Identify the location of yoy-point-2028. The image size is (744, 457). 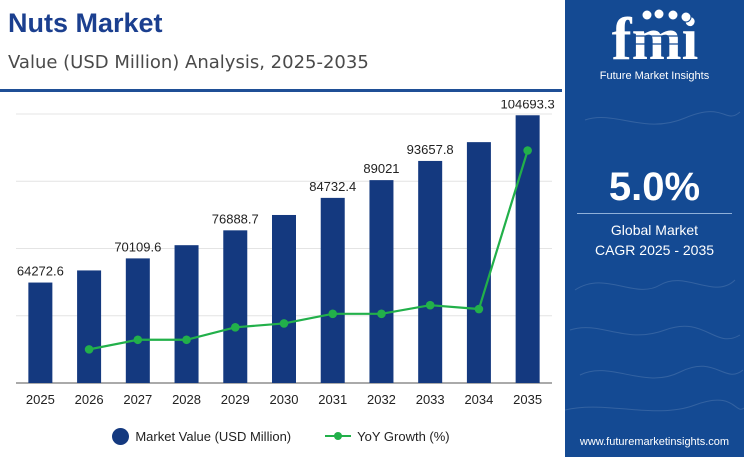
(186, 340).